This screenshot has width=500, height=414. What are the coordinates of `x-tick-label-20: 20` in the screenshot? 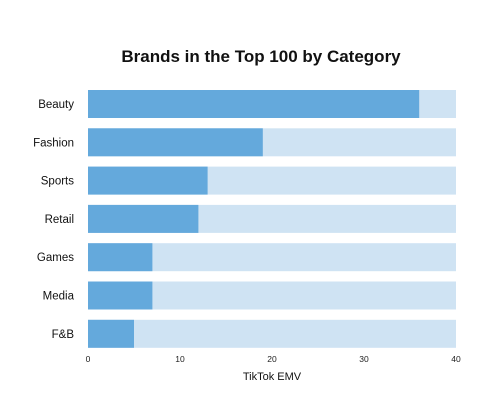 It's located at (272, 359).